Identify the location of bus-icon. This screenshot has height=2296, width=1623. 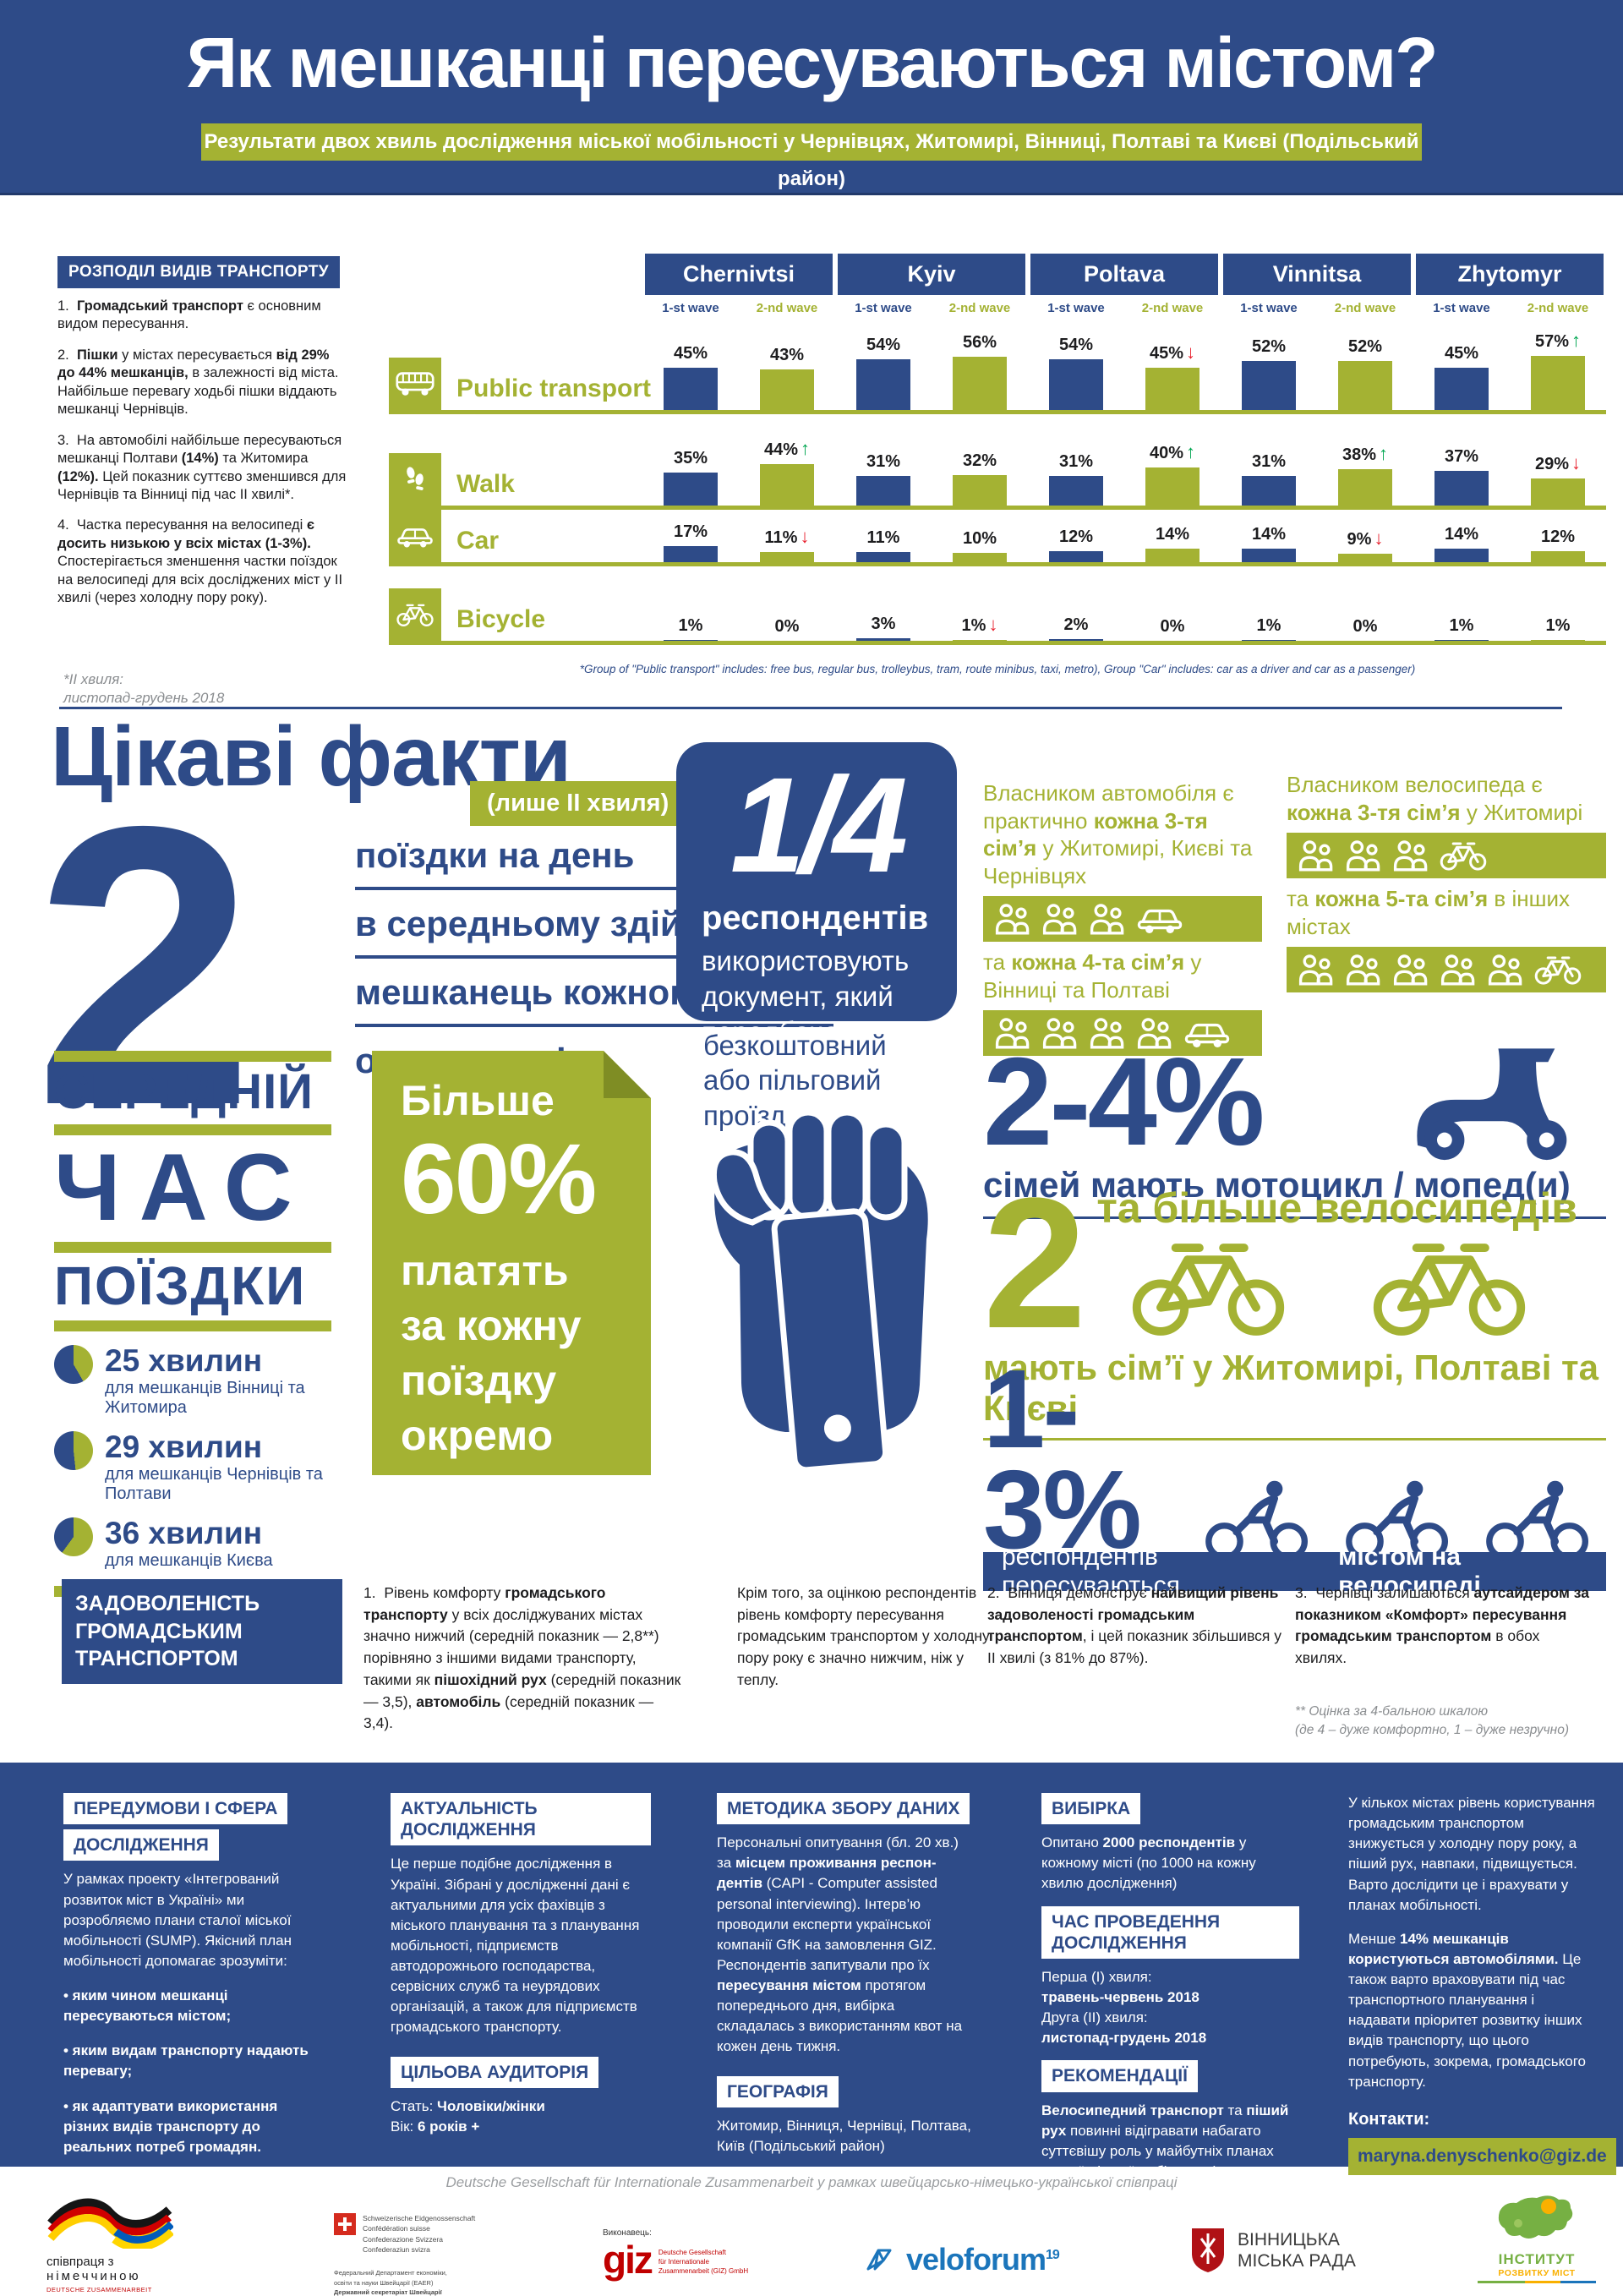
(415, 384).